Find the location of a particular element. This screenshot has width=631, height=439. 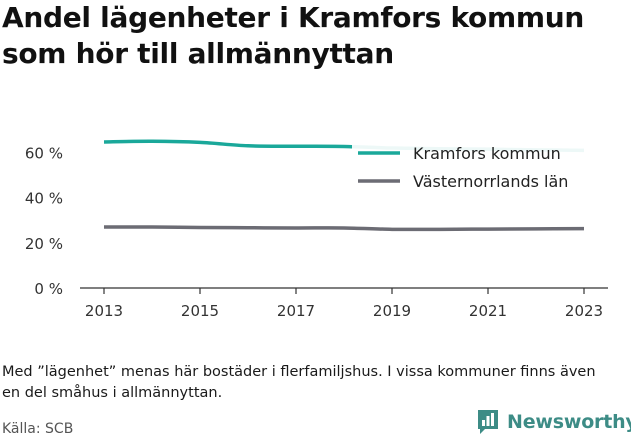

x-tick-label: 2021 is located at coordinates (488, 311).